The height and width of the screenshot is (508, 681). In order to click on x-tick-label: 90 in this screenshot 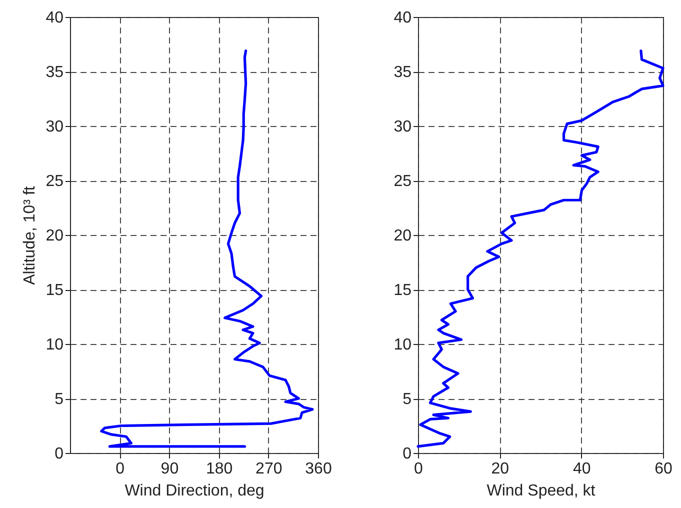, I will do `click(169, 469)`.